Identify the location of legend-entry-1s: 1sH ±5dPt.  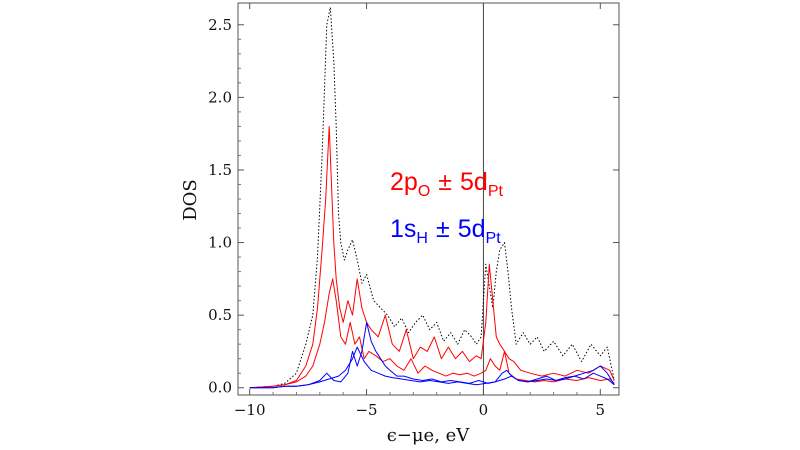
(445, 231).